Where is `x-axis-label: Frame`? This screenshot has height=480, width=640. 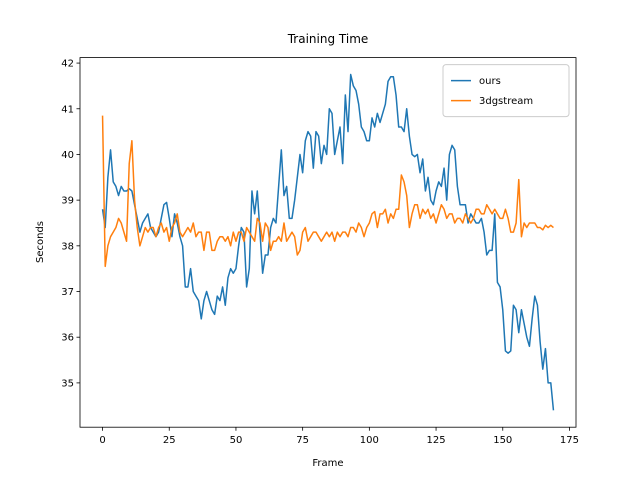
x-axis-label: Frame is located at coordinates (327, 463).